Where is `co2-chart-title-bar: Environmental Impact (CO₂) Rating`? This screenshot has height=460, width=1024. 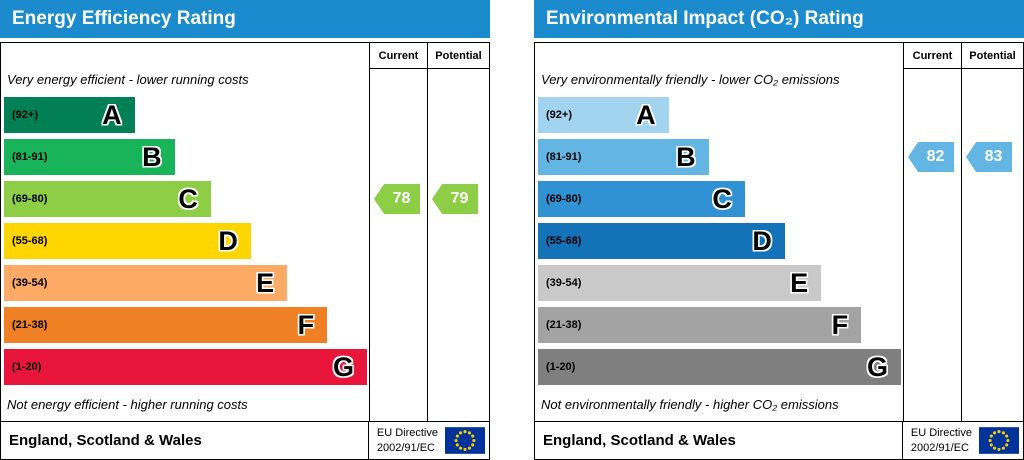 co2-chart-title-bar: Environmental Impact (CO₂) Rating is located at coordinates (779, 19).